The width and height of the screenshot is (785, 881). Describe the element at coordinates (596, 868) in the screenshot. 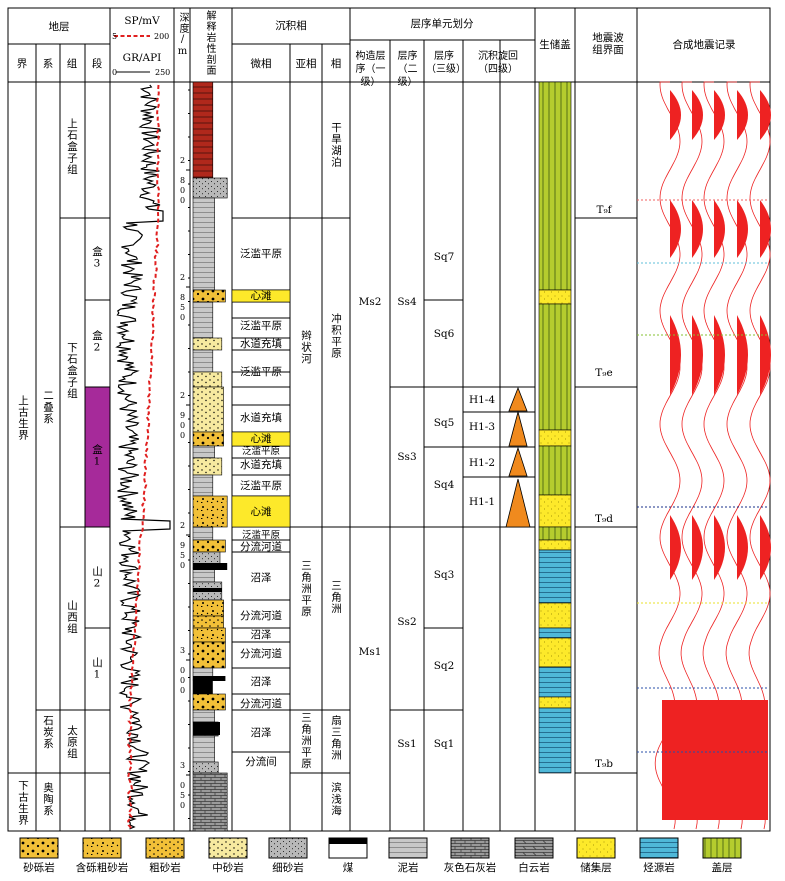

I see `legend-label: 储集层` at that location.